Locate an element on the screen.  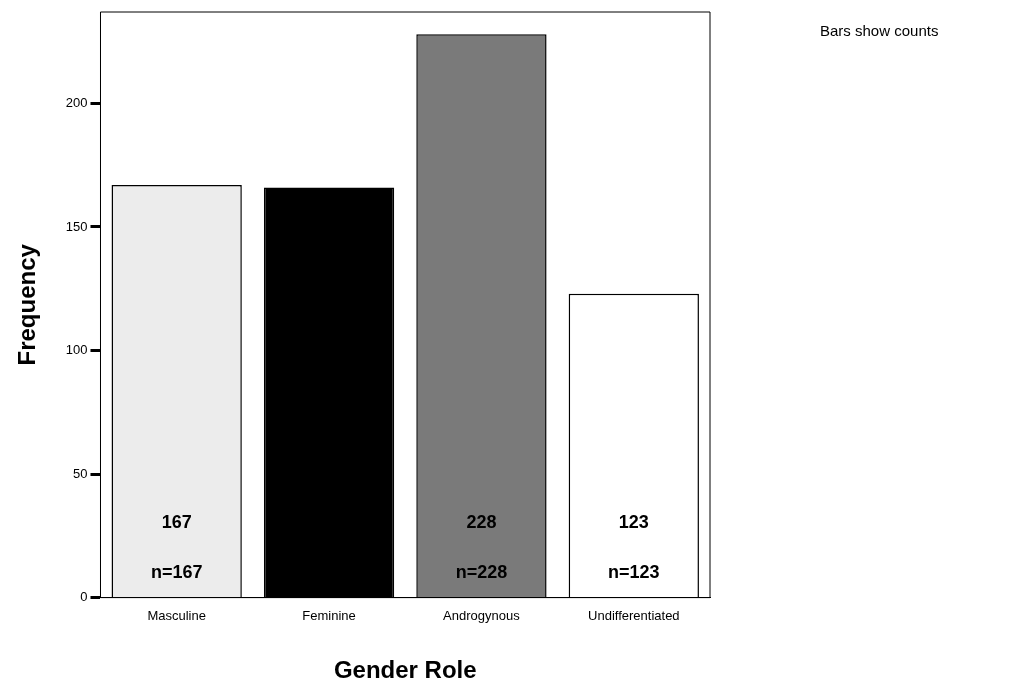
x-tick-label: Feminine is located at coordinates (329, 615).